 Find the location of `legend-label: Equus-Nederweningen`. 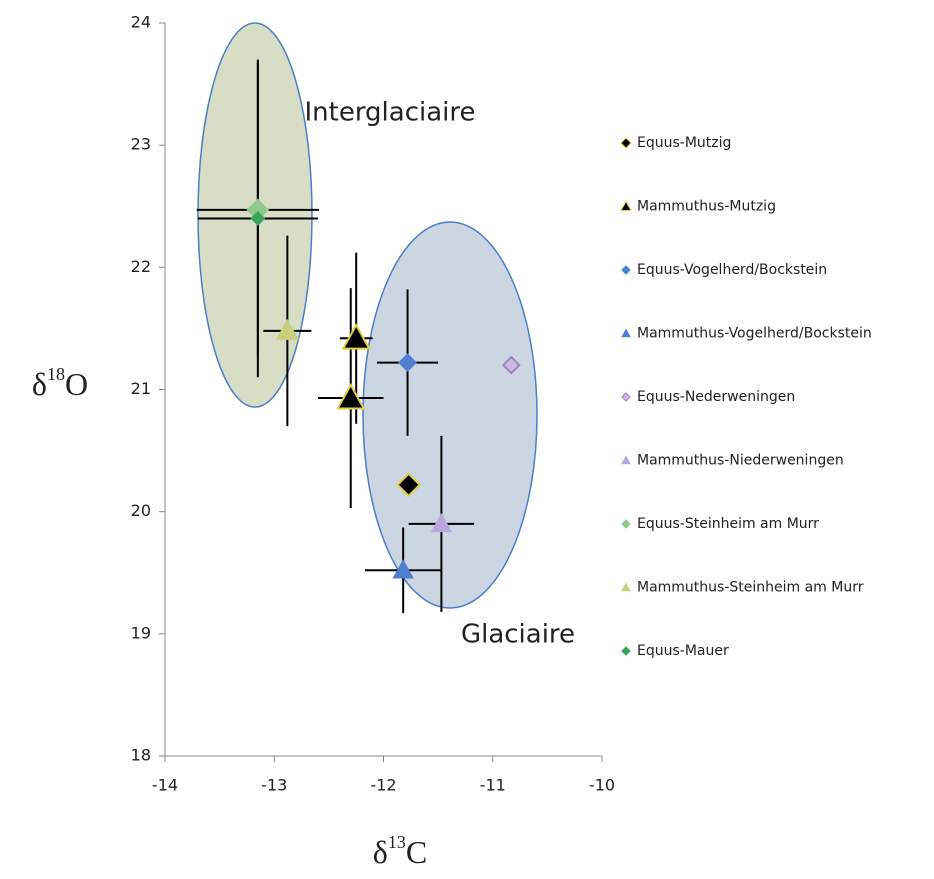

legend-label: Equus-Nederweningen is located at coordinates (716, 397).